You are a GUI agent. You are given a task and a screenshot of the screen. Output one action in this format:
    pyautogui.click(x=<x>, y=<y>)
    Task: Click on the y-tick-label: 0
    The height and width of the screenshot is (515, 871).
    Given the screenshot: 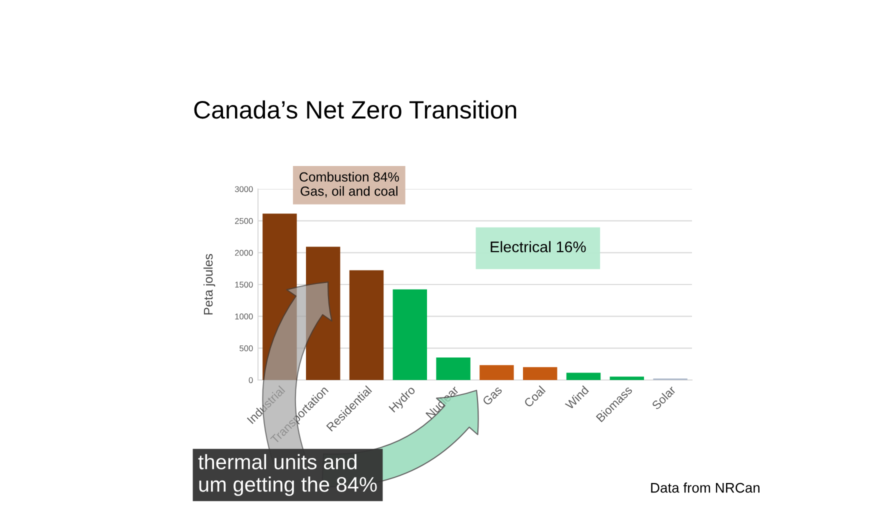 What is the action you would take?
    pyautogui.click(x=250, y=380)
    